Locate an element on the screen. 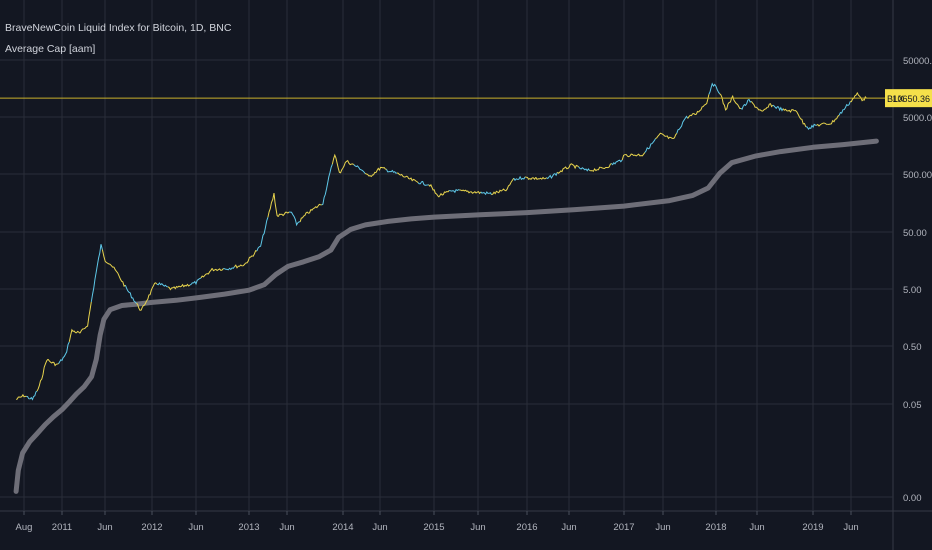 The image size is (932, 550). x-tick-label: 2014 is located at coordinates (342, 527).